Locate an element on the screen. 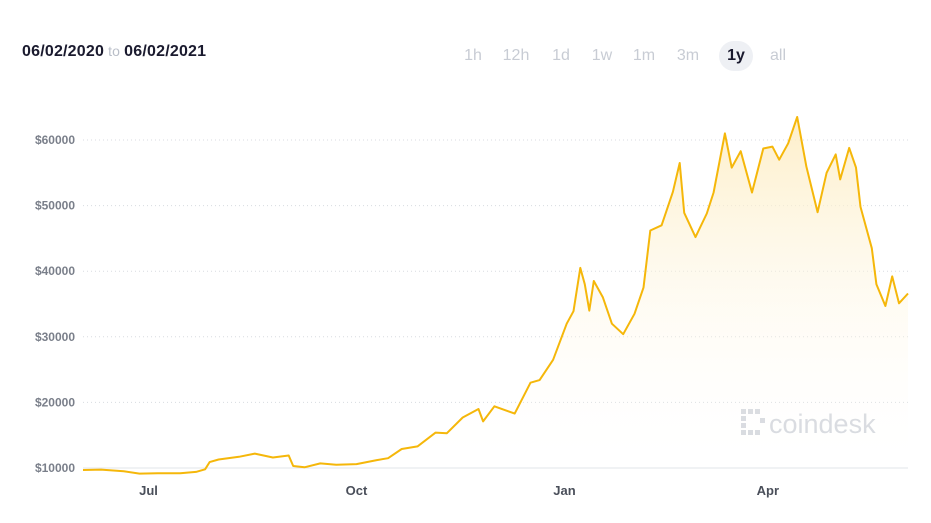 The width and height of the screenshot is (931, 523). tab-1m: 1m is located at coordinates (644, 55).